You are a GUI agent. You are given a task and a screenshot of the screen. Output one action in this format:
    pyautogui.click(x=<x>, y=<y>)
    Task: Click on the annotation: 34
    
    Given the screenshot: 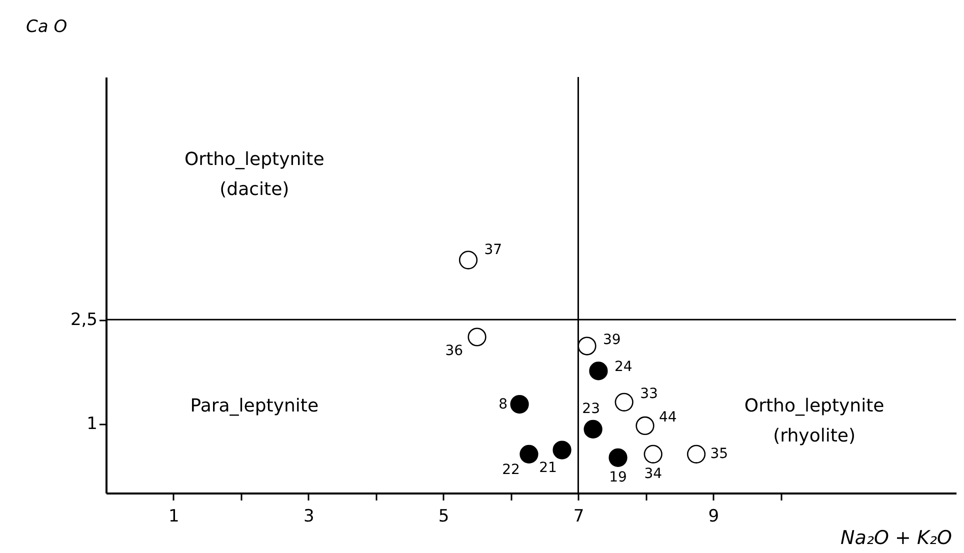 What is the action you would take?
    pyautogui.click(x=653, y=474)
    